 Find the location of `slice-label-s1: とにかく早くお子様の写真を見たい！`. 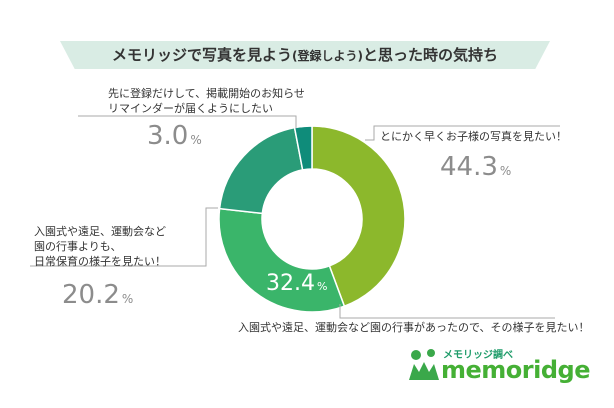

slice-label-s1: とにかく早くお子様の写真を見たい！ is located at coordinates (473, 136).